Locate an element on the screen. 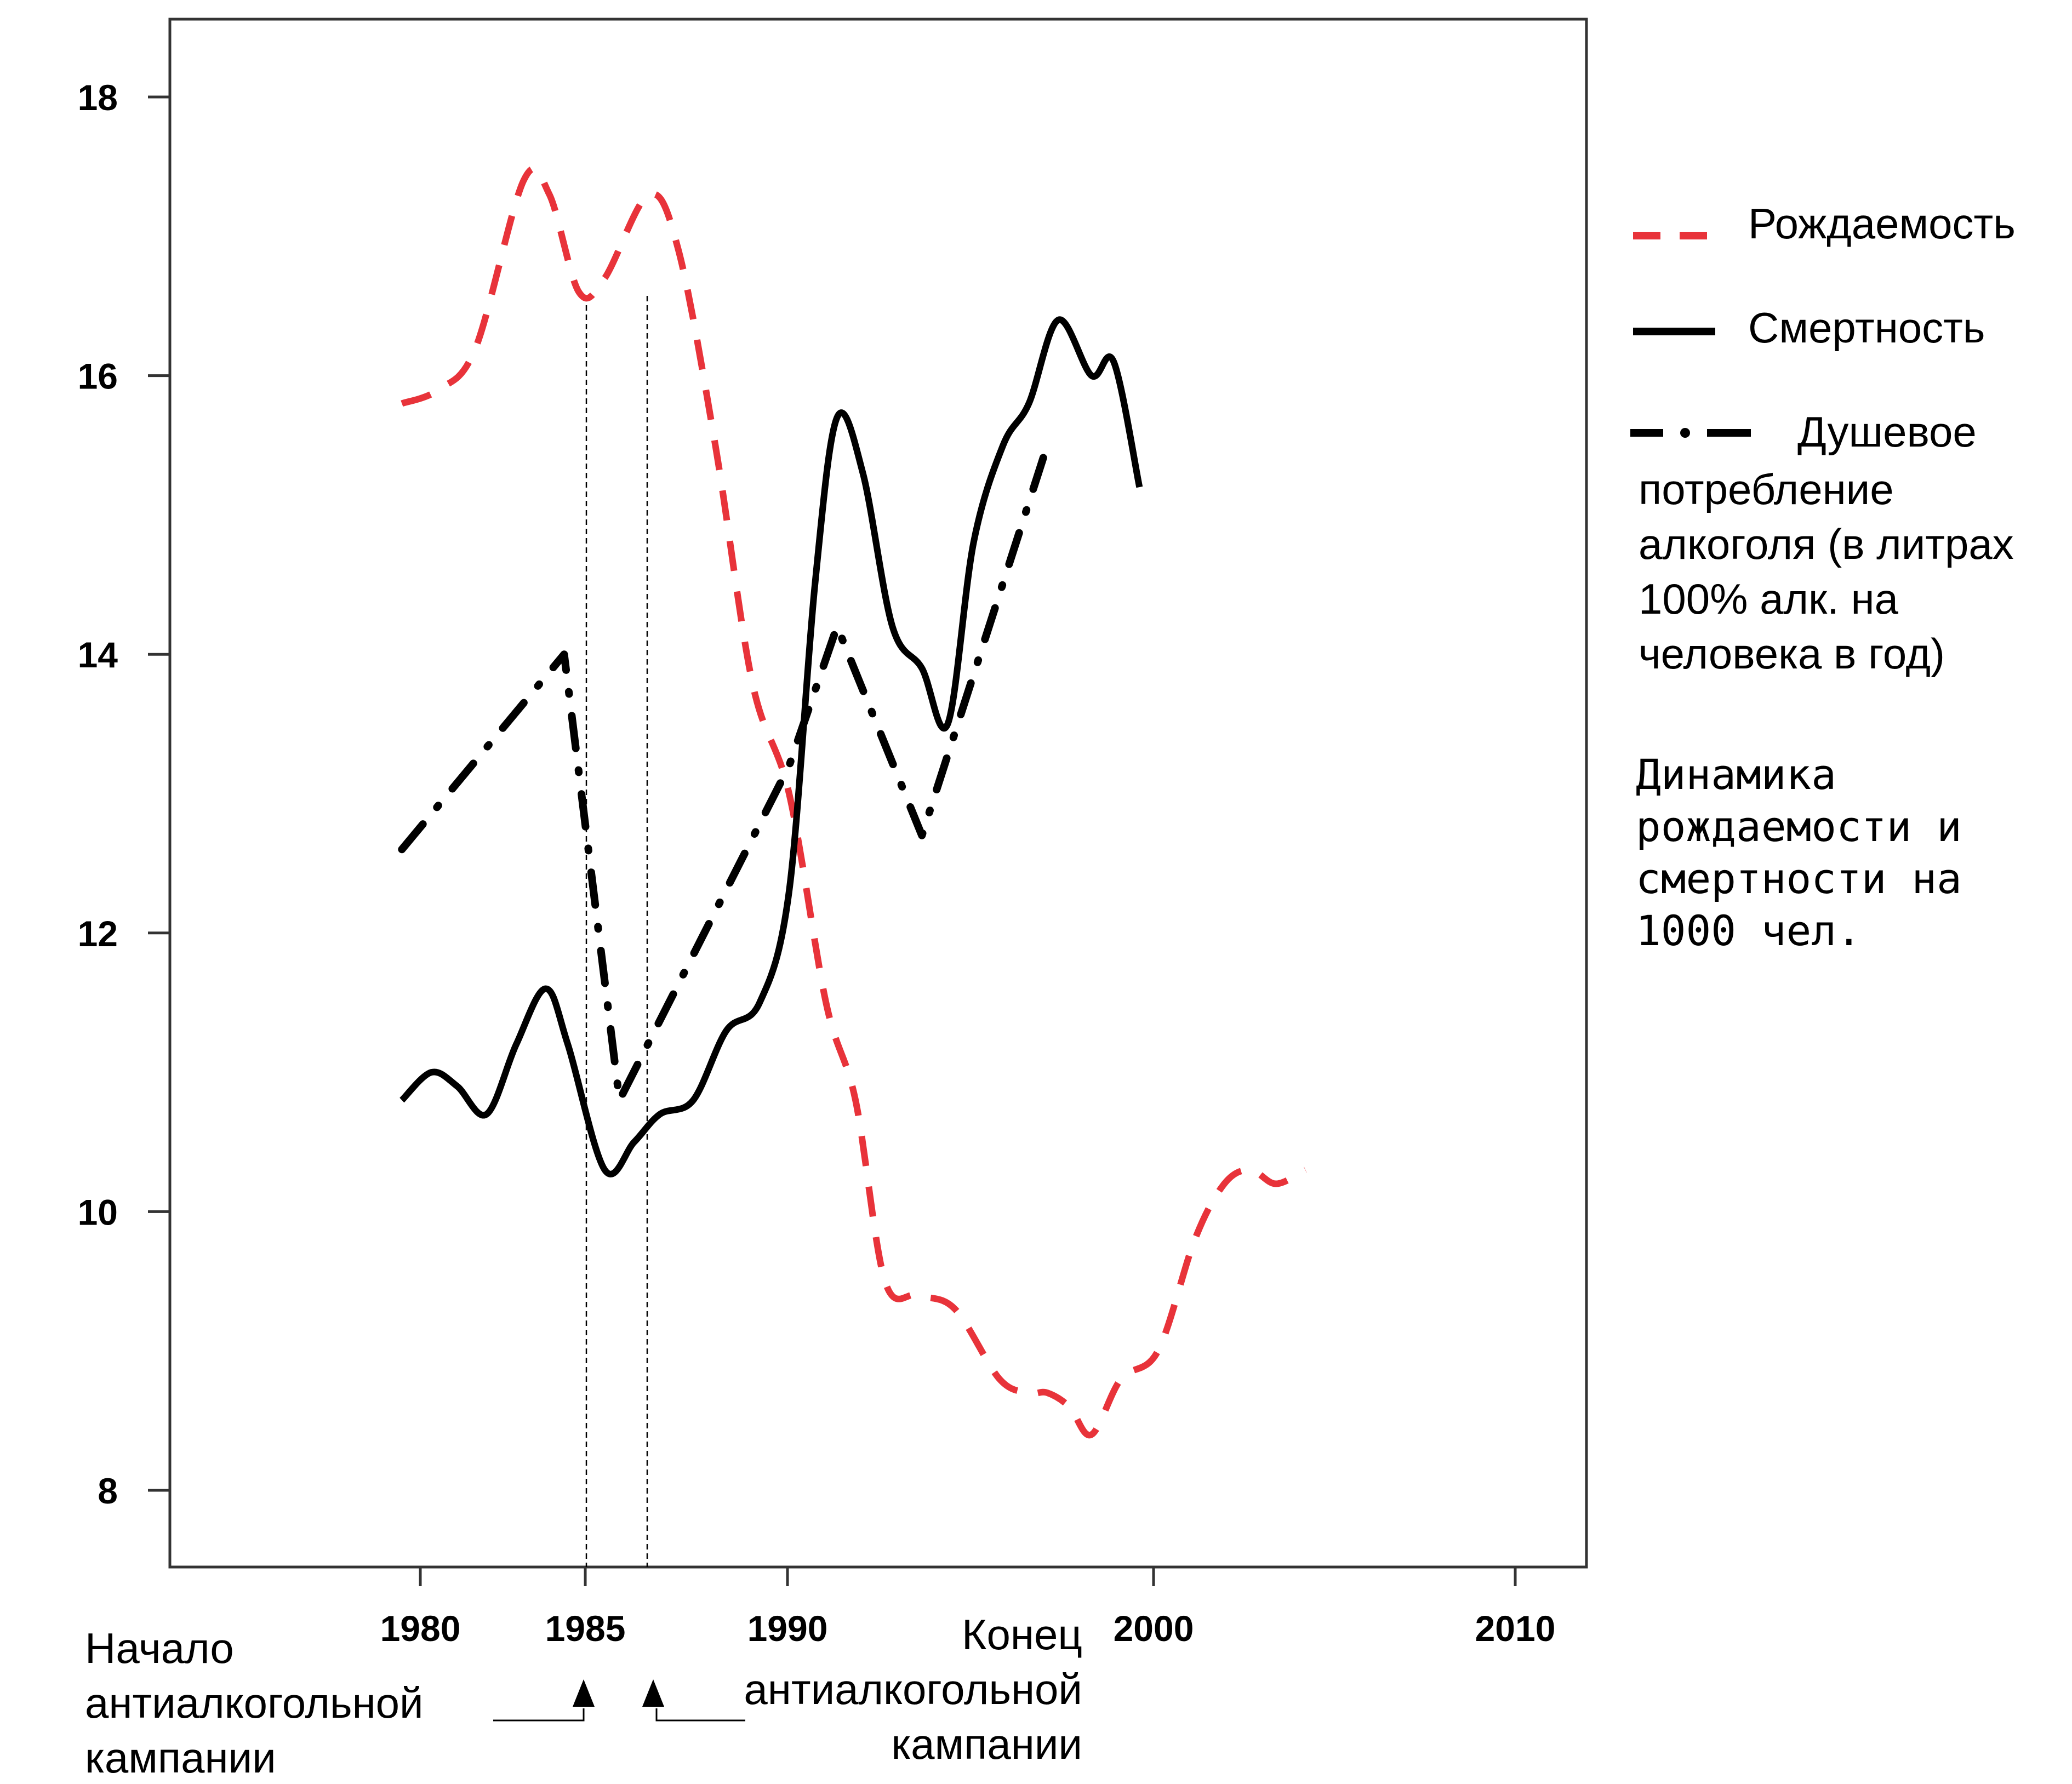 The height and width of the screenshot is (1784, 2072). campaign-start-annotation: Начало антиалкогольной кампании is located at coordinates (340, 1703).